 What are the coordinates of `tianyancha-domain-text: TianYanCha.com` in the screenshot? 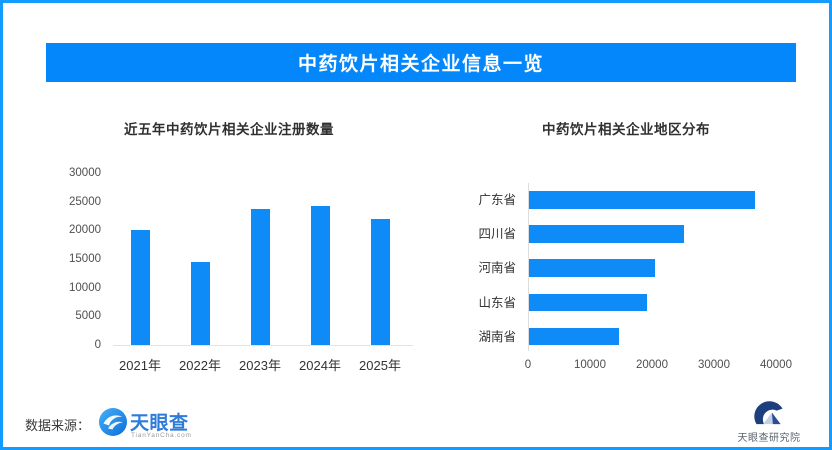 It's located at (161, 435).